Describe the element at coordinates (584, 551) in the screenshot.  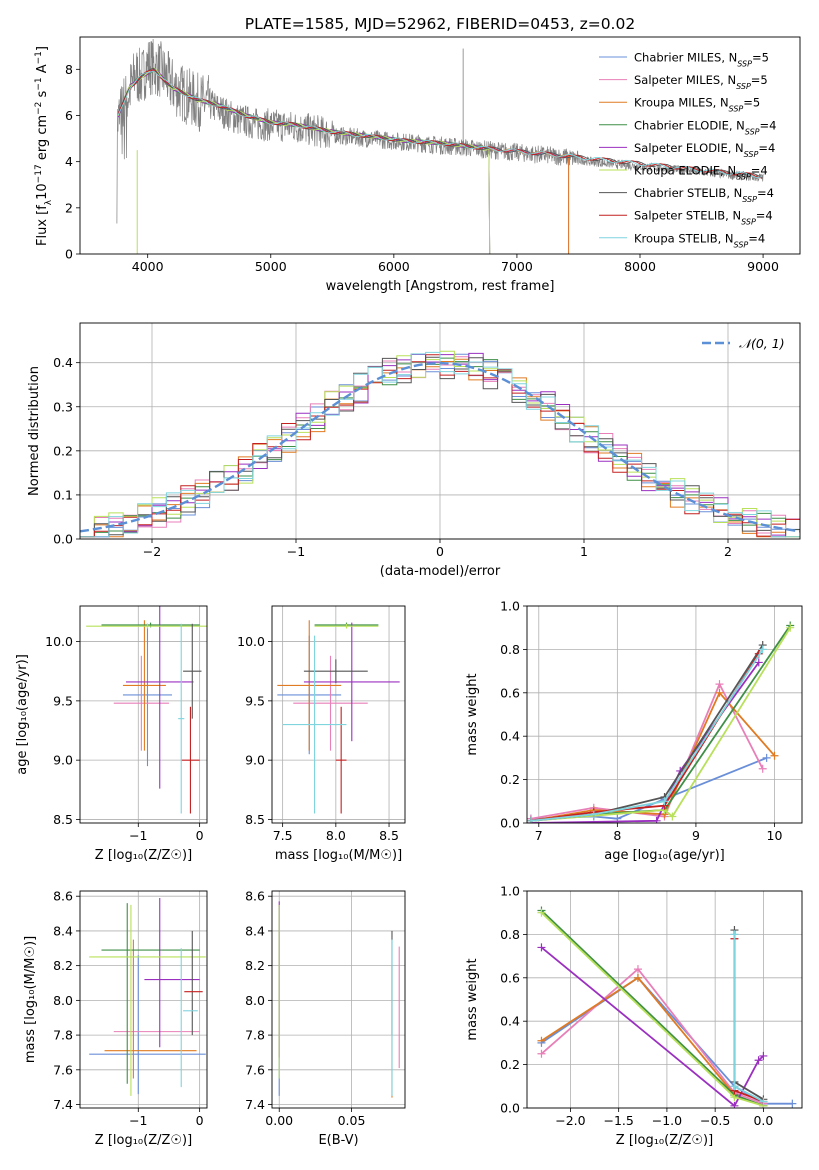
I see `x-tick-label: 1` at that location.